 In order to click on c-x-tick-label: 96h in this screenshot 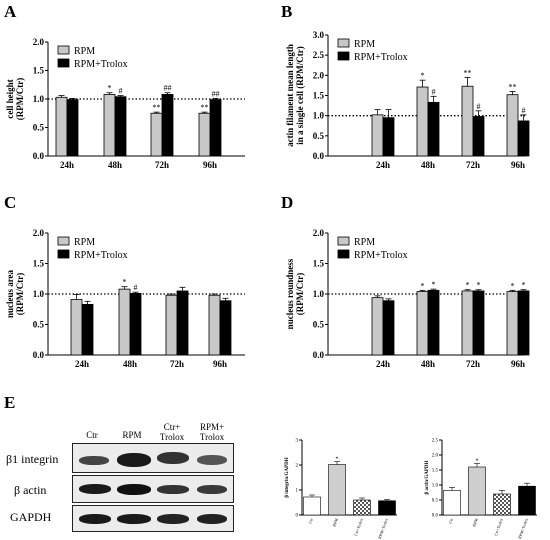, I will do `click(220, 364)`.